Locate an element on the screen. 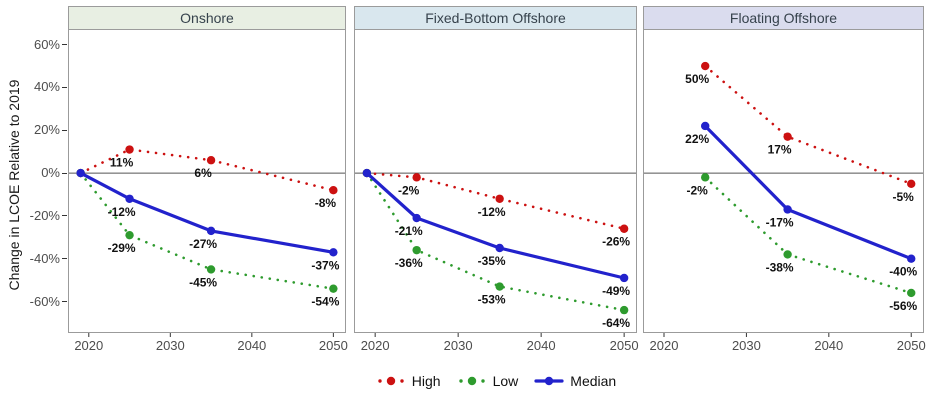 Image resolution: width=930 pixels, height=400 pixels. legend-item-median: Median is located at coordinates (575, 381).